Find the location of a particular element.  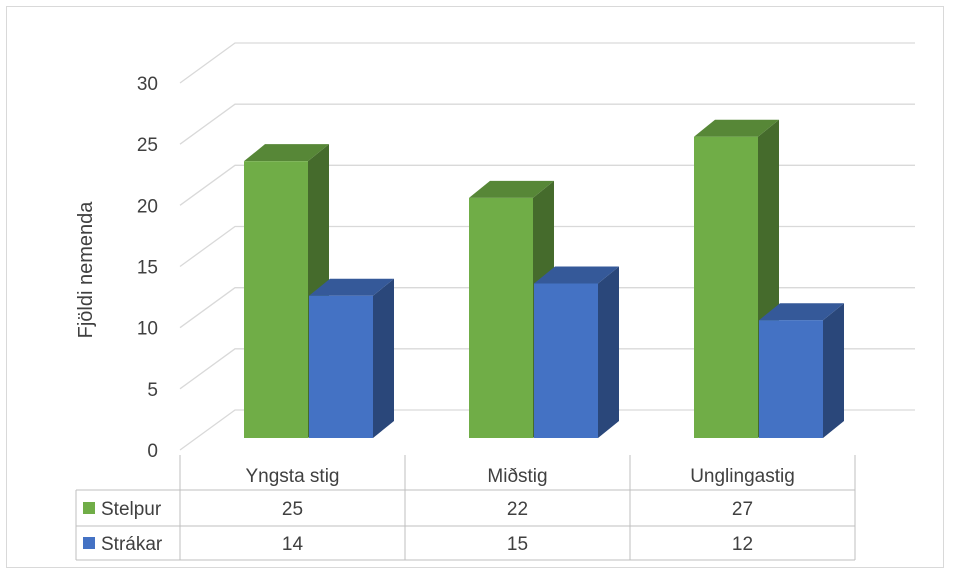

y-tick-label: 20 is located at coordinates (147, 206).